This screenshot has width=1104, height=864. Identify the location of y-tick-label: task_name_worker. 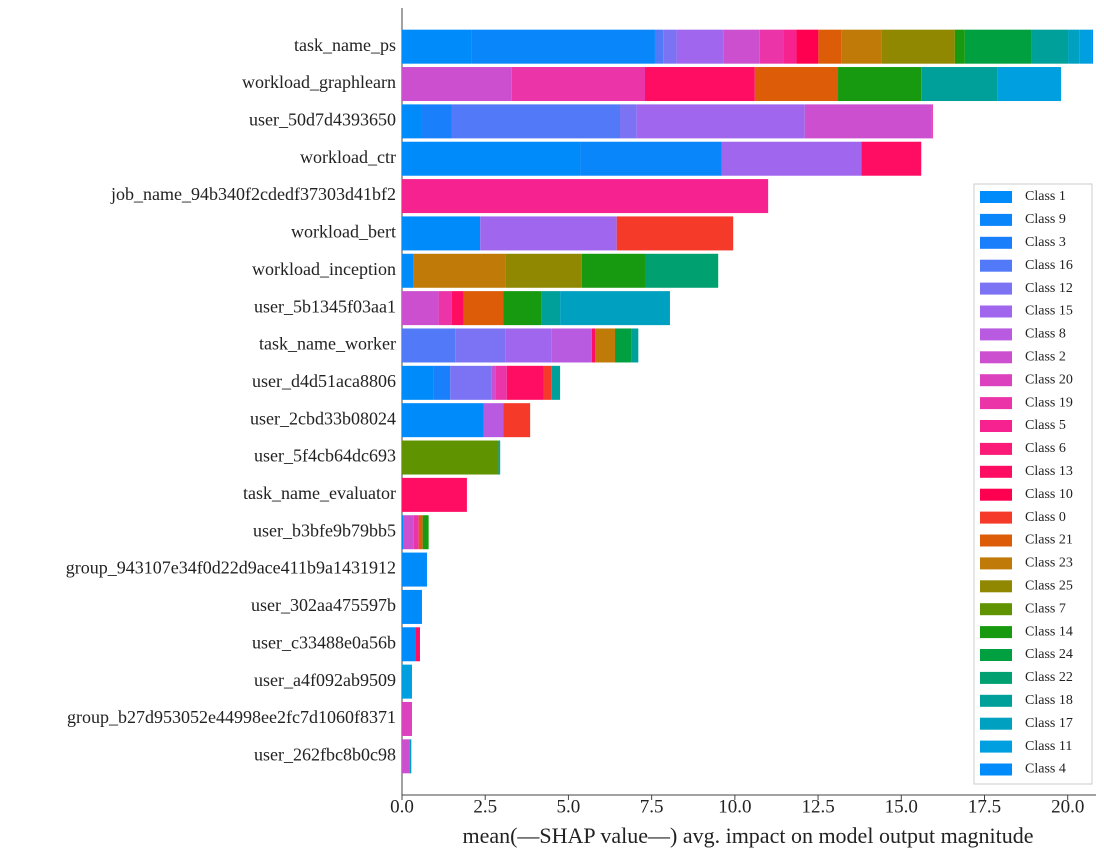
(327, 344).